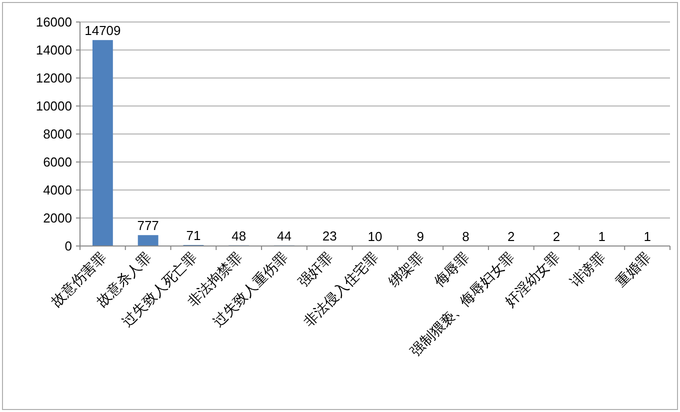  What do you see at coordinates (193, 236) in the screenshot?
I see `data-label: 71` at bounding box center [193, 236].